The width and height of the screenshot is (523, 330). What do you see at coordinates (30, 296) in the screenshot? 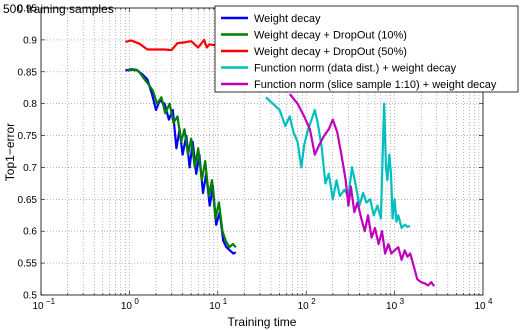
I see `y-tick-label: 0.5` at bounding box center [30, 296].